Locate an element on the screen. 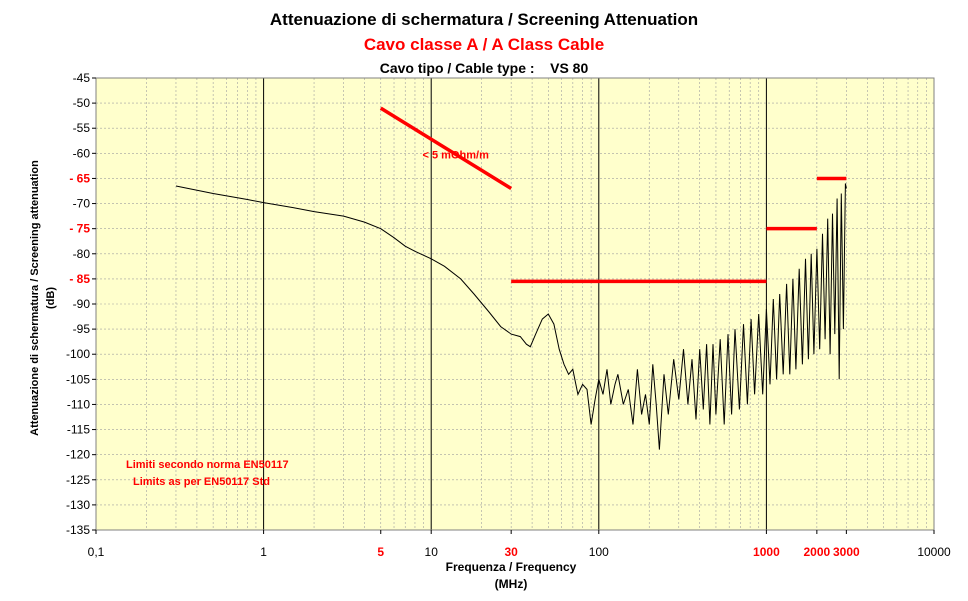 This screenshot has width=968, height=601. x-tick-label: 1000 is located at coordinates (766, 552).